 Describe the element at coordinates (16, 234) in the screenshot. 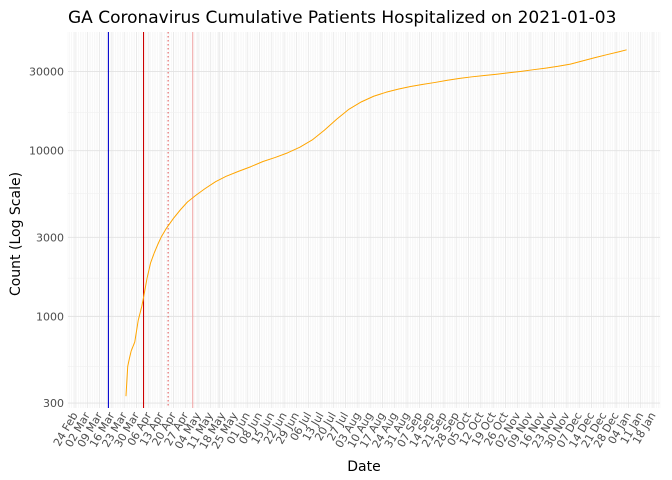

I see `y-axis-title: Count (Log Scale)` at that location.